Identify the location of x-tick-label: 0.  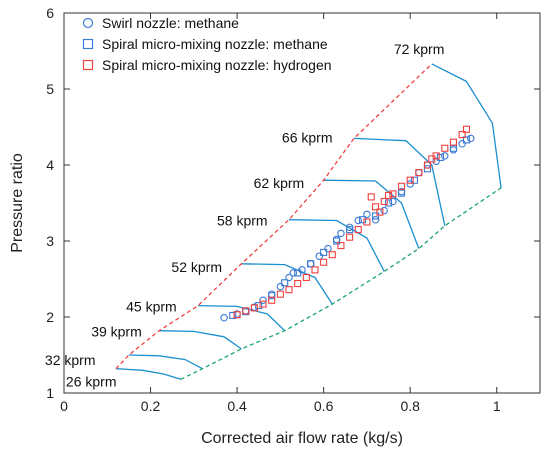
(64, 406).